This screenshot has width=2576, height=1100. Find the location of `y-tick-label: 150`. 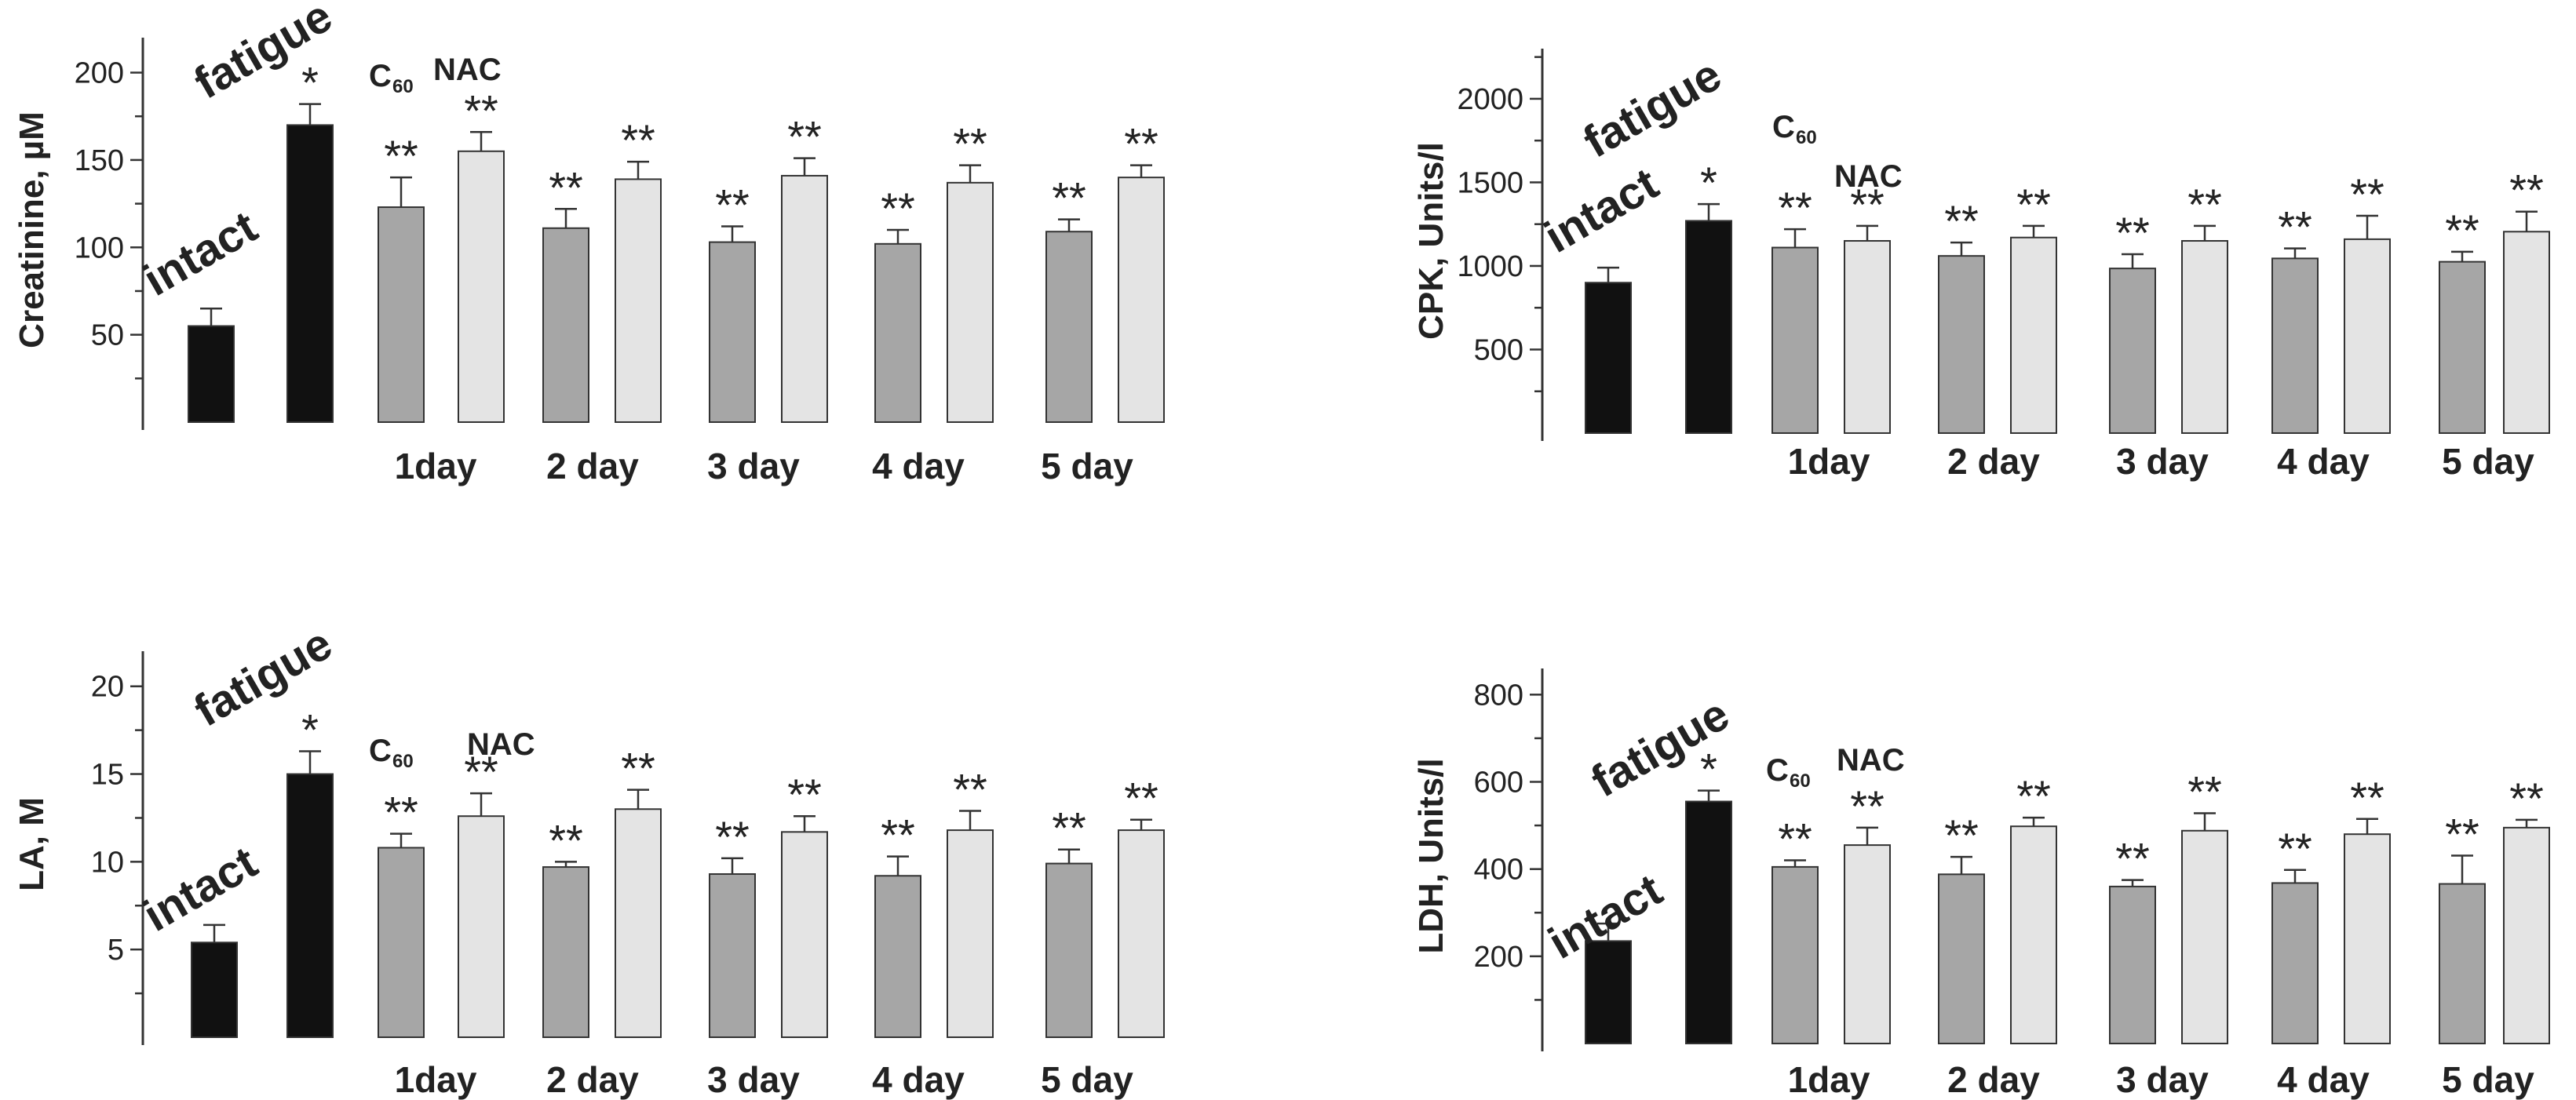

y-tick-label: 150 is located at coordinates (99, 161).